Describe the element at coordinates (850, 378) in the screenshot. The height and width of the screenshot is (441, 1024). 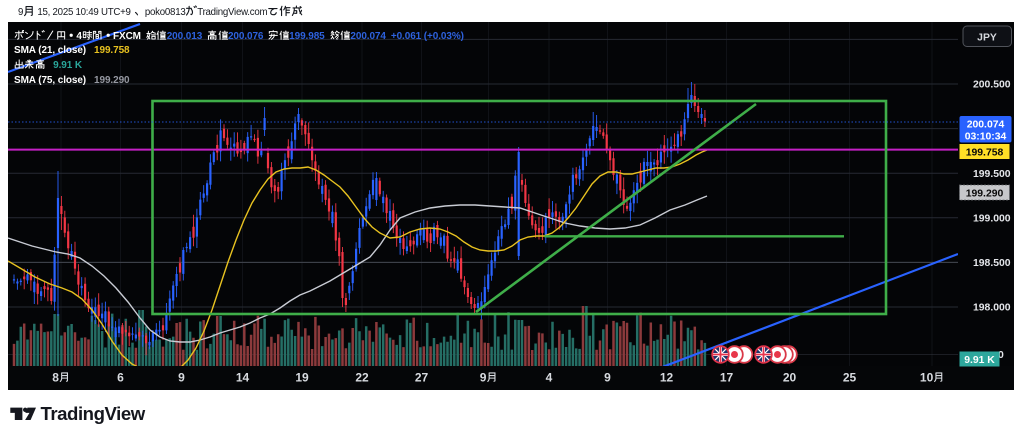
I see `svg-text: 25` at that location.